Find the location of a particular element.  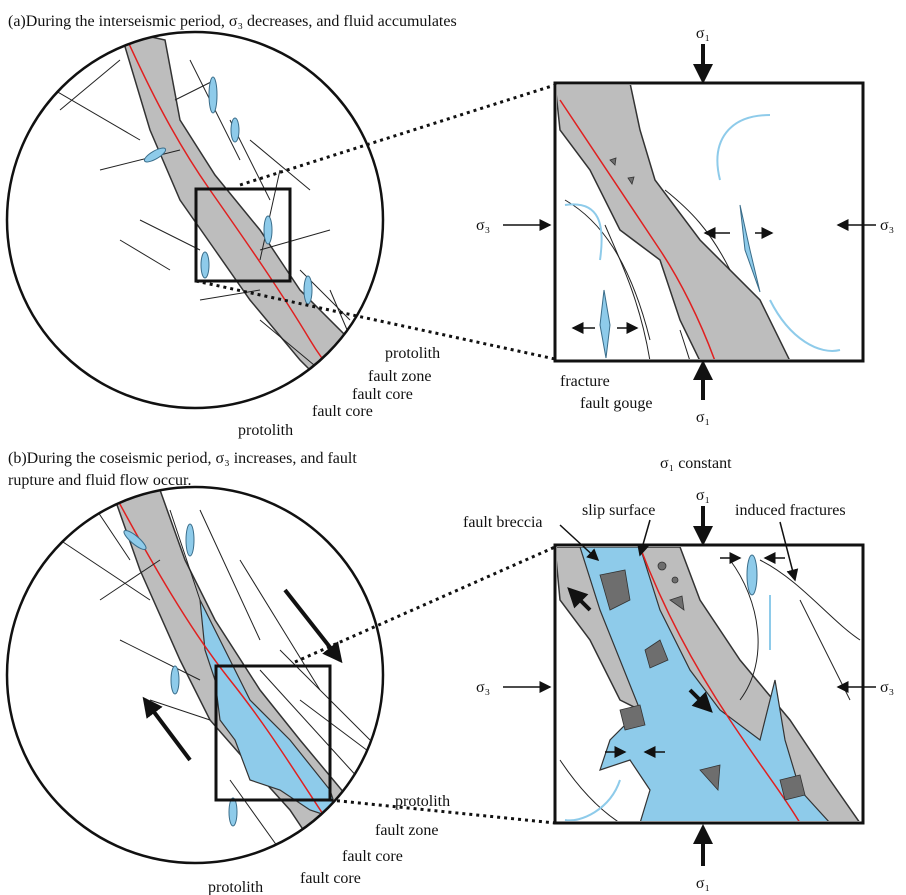

box-label: slip surface is located at coordinates (618, 510).